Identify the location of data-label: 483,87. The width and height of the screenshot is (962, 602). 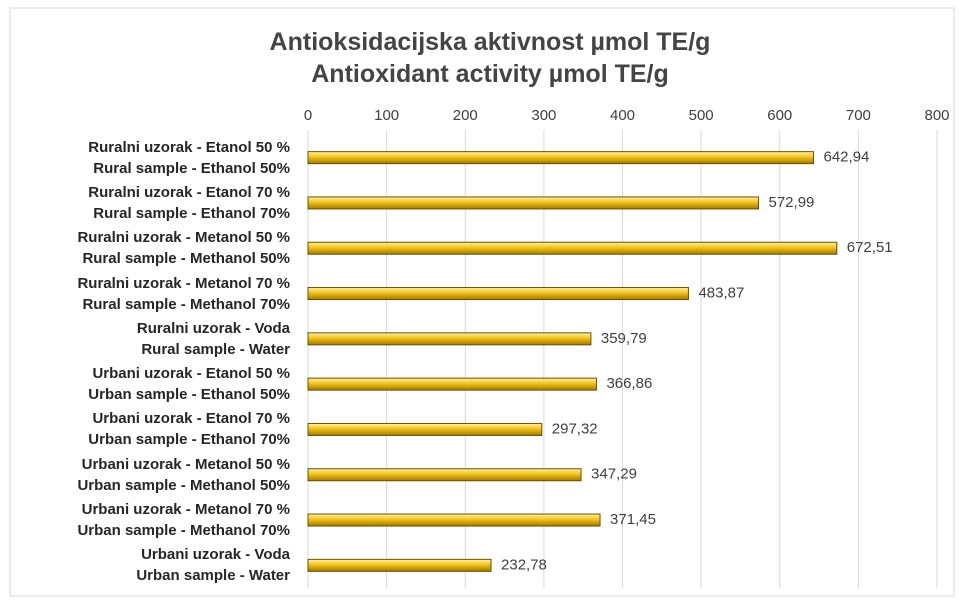
(721, 293).